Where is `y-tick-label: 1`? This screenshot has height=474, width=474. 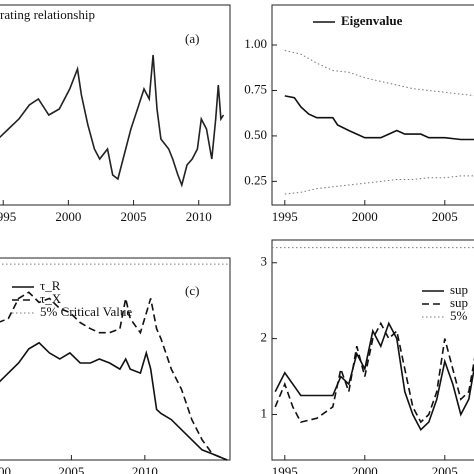
y-tick-label: 1 is located at coordinates (264, 412).